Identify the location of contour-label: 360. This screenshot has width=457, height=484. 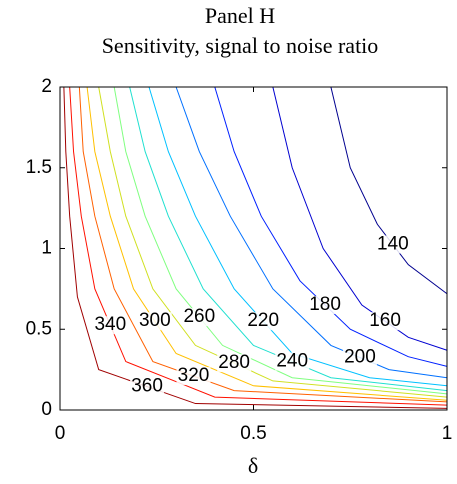
(147, 386).